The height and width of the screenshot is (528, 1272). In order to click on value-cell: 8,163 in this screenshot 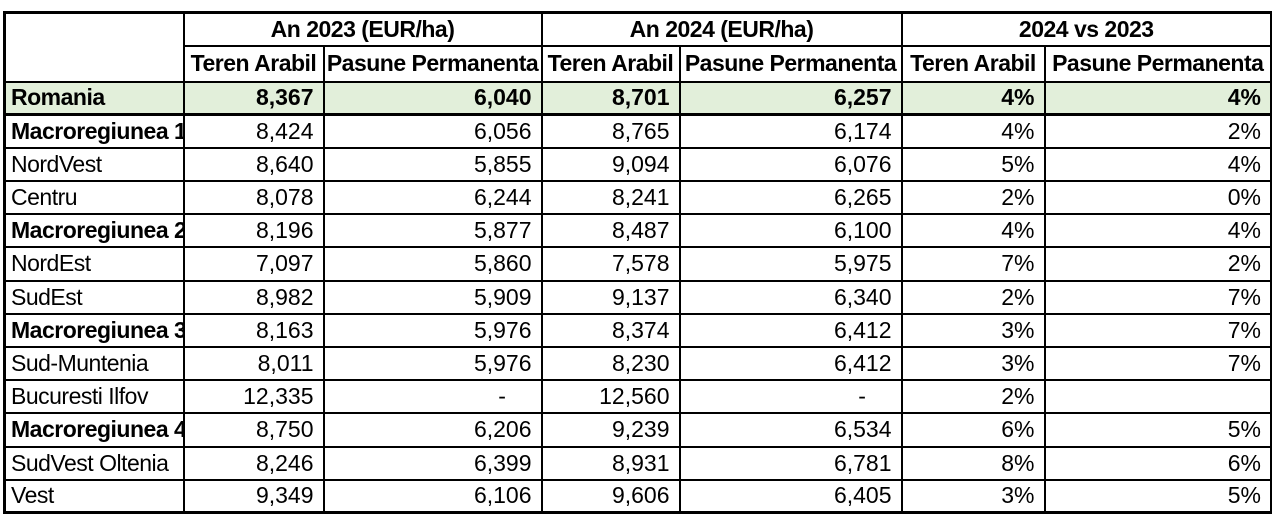, I will do `click(253, 330)`.